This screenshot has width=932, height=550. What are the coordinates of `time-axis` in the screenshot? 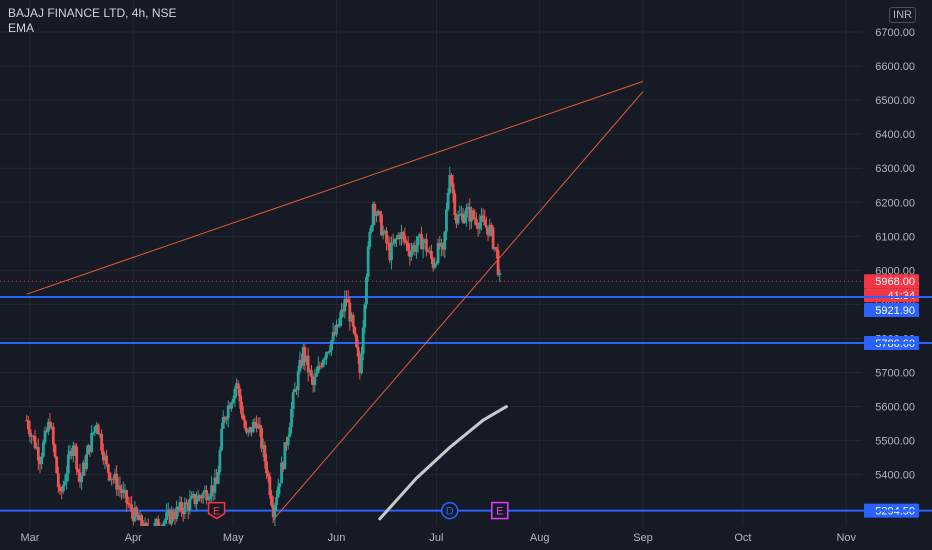 It's located at (466, 538).